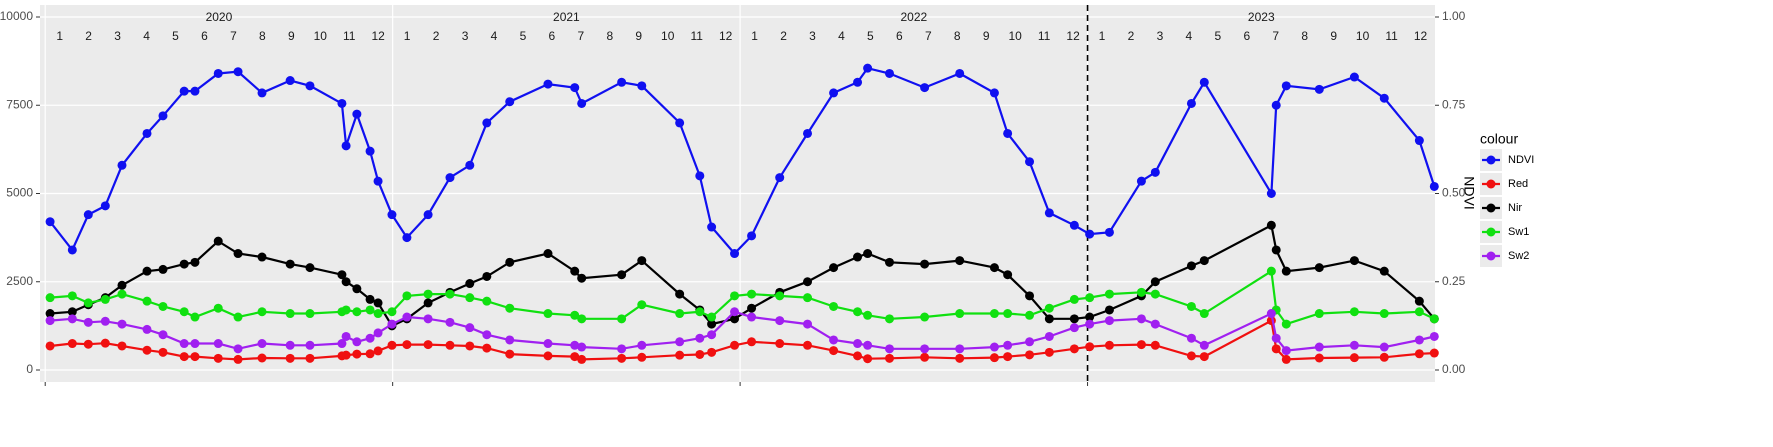  Describe the element at coordinates (1454, 193) in the screenshot. I see `y2-tick-label: 0.50` at that location.